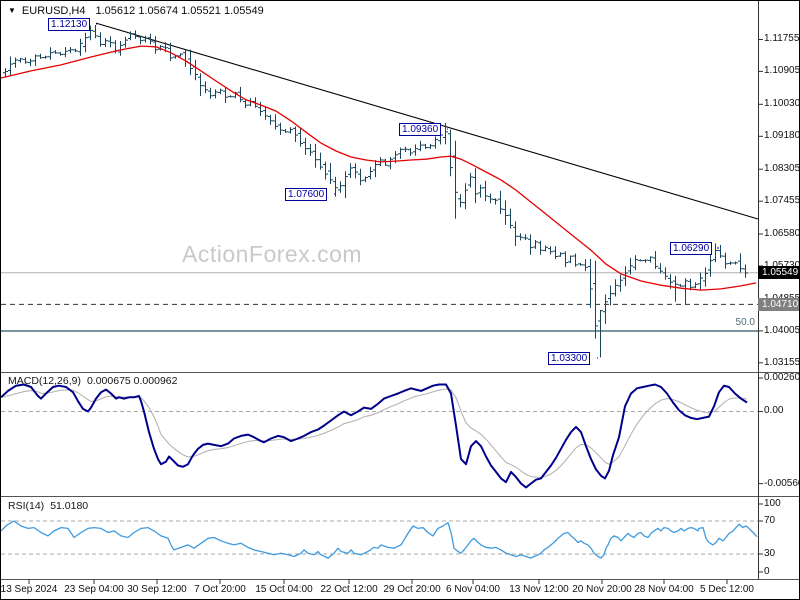 The image size is (800, 600). I want to click on symbol-dropdown-icon: ▼, so click(12, 10).